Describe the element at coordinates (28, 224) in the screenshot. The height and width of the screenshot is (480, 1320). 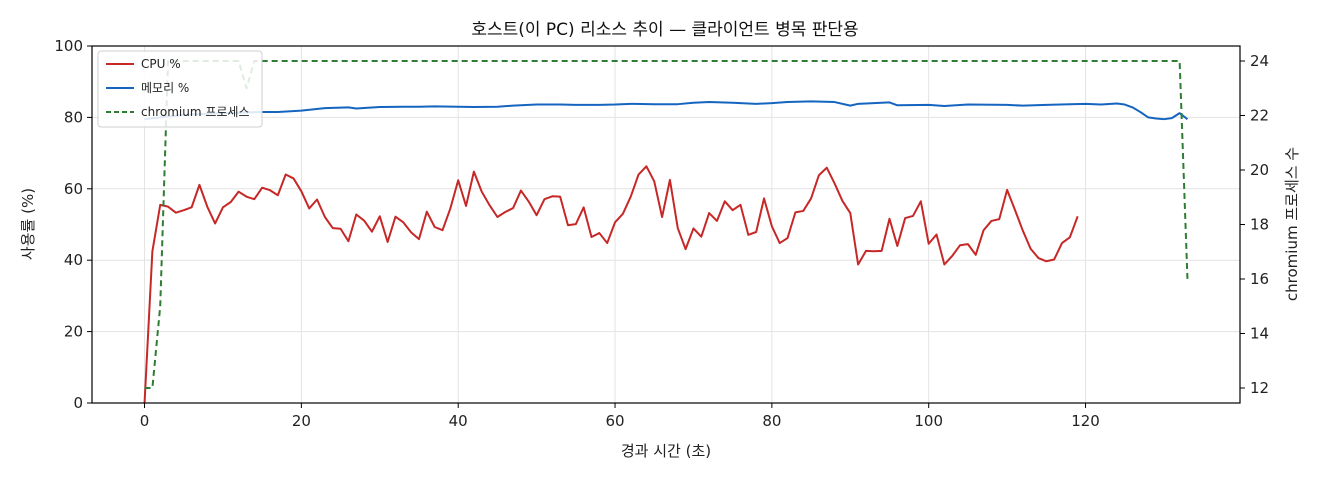
I see `y-axis-label: 사용률 (%)` at that location.